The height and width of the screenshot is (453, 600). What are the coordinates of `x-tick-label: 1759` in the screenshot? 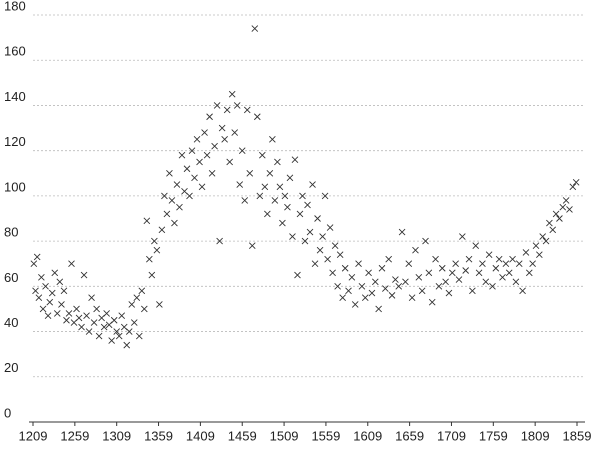 It's located at (493, 435).